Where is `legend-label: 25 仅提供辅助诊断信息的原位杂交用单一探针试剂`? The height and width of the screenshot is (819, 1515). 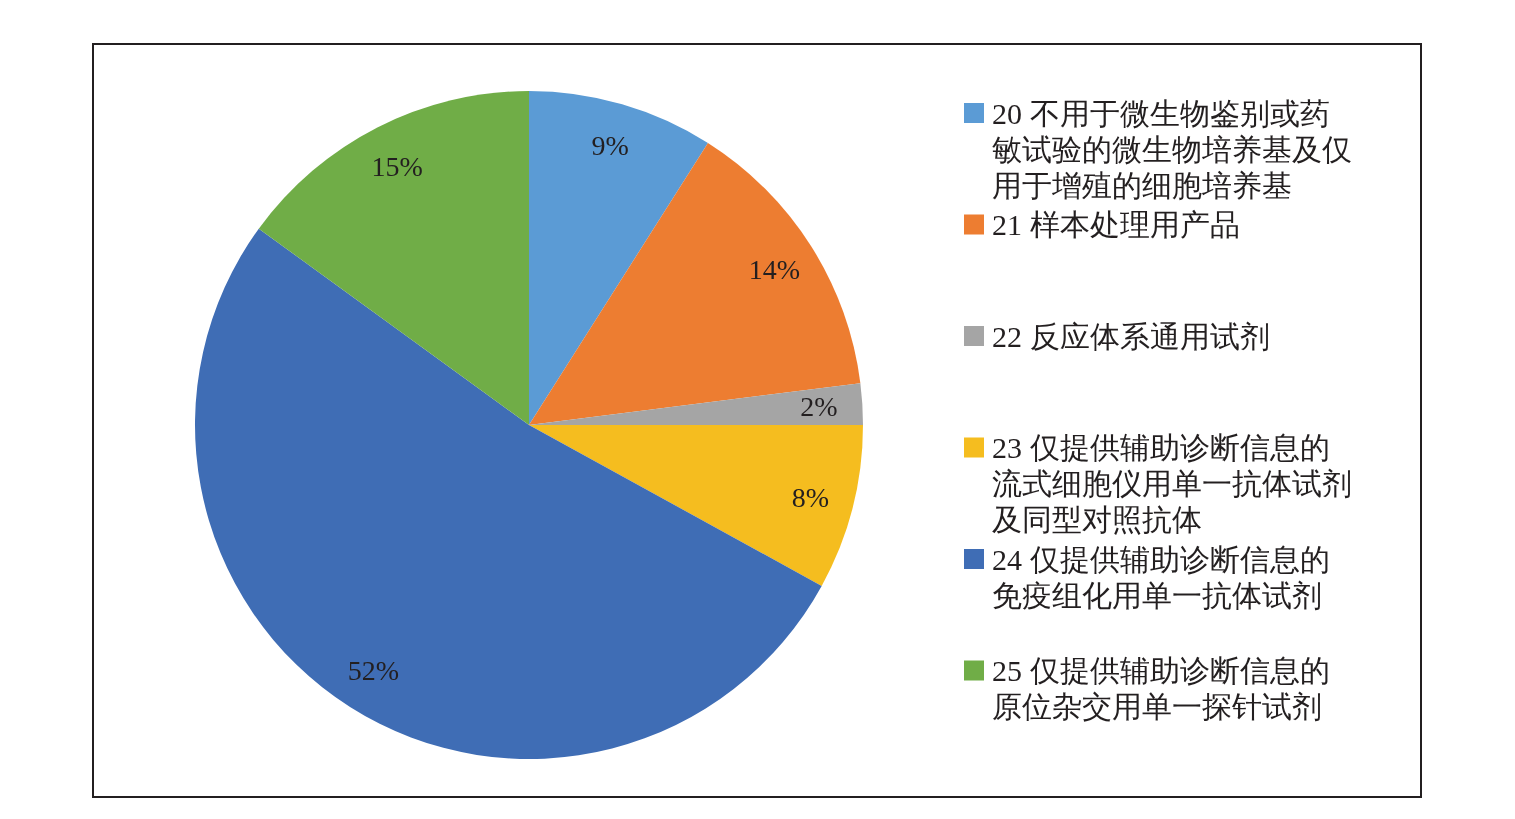 legend-label: 25 仅提供辅助诊断信息的原位杂交用单一探针试剂 is located at coordinates (1161, 688).